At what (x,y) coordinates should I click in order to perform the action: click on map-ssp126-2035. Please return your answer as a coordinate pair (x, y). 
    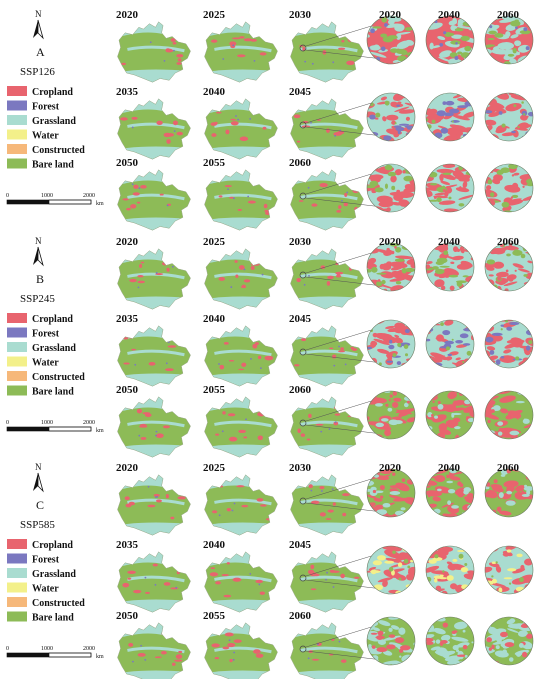
    Looking at the image, I should click on (154, 129).